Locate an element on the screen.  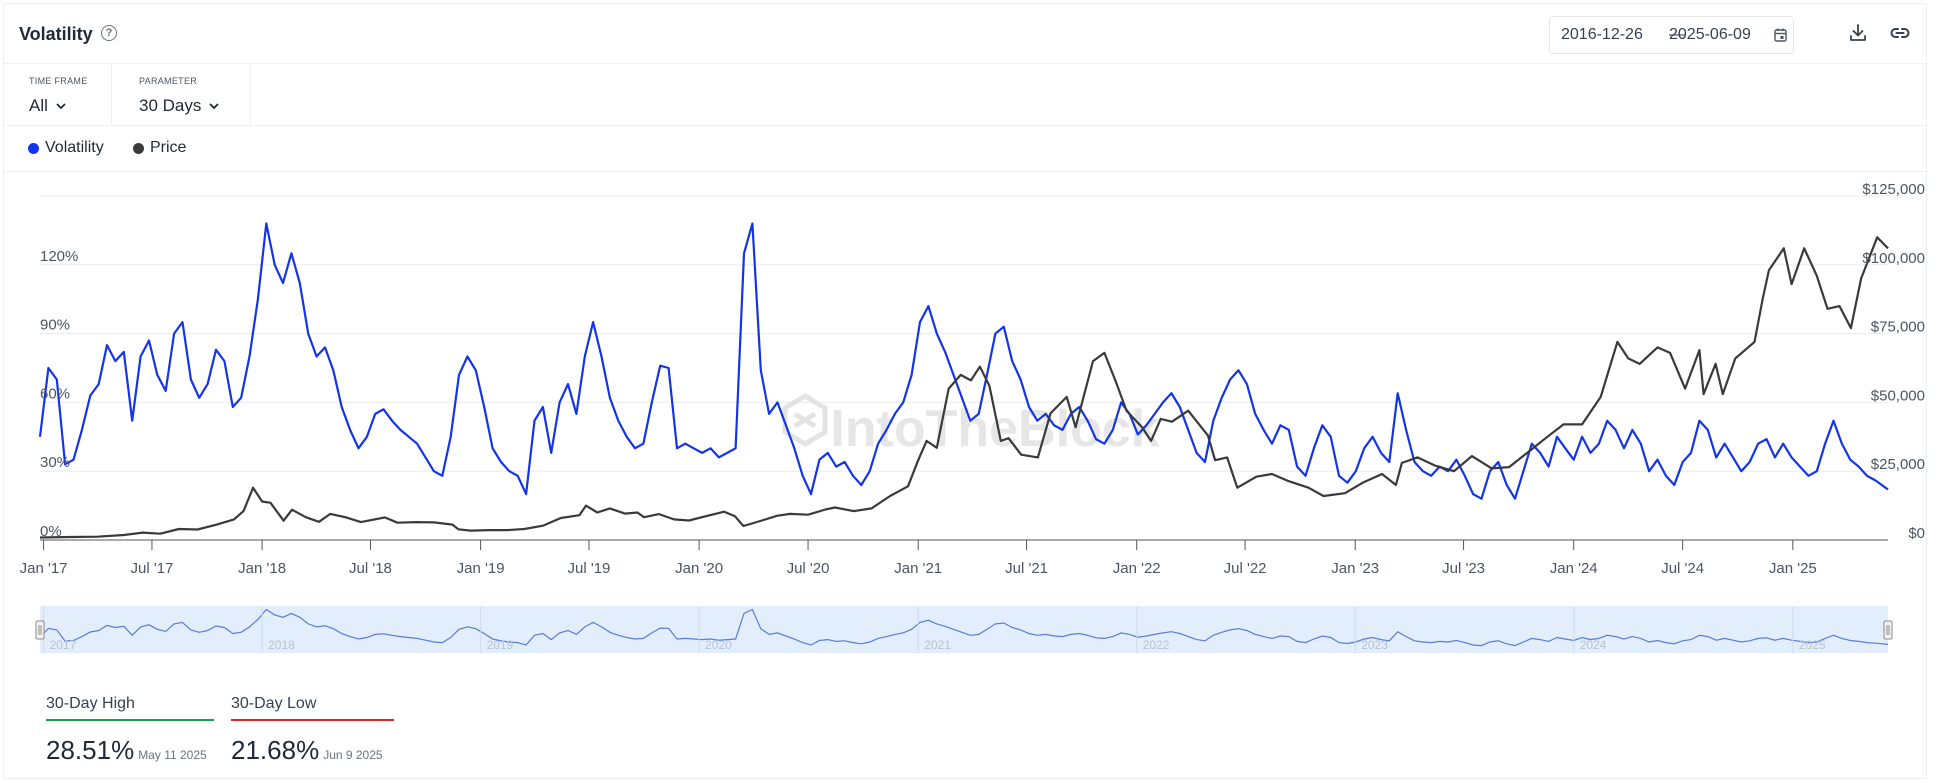
date-end-input: 2025-06-09 is located at coordinates (1710, 34).